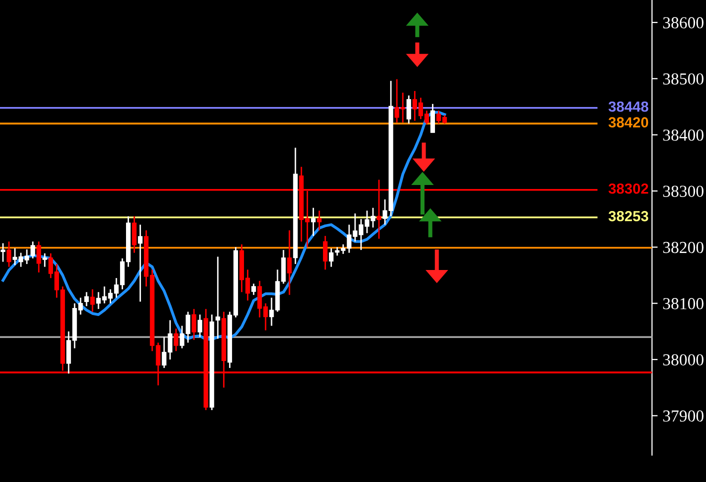 The width and height of the screenshot is (706, 482). I want to click on y-tick-label: 38600, so click(683, 22).